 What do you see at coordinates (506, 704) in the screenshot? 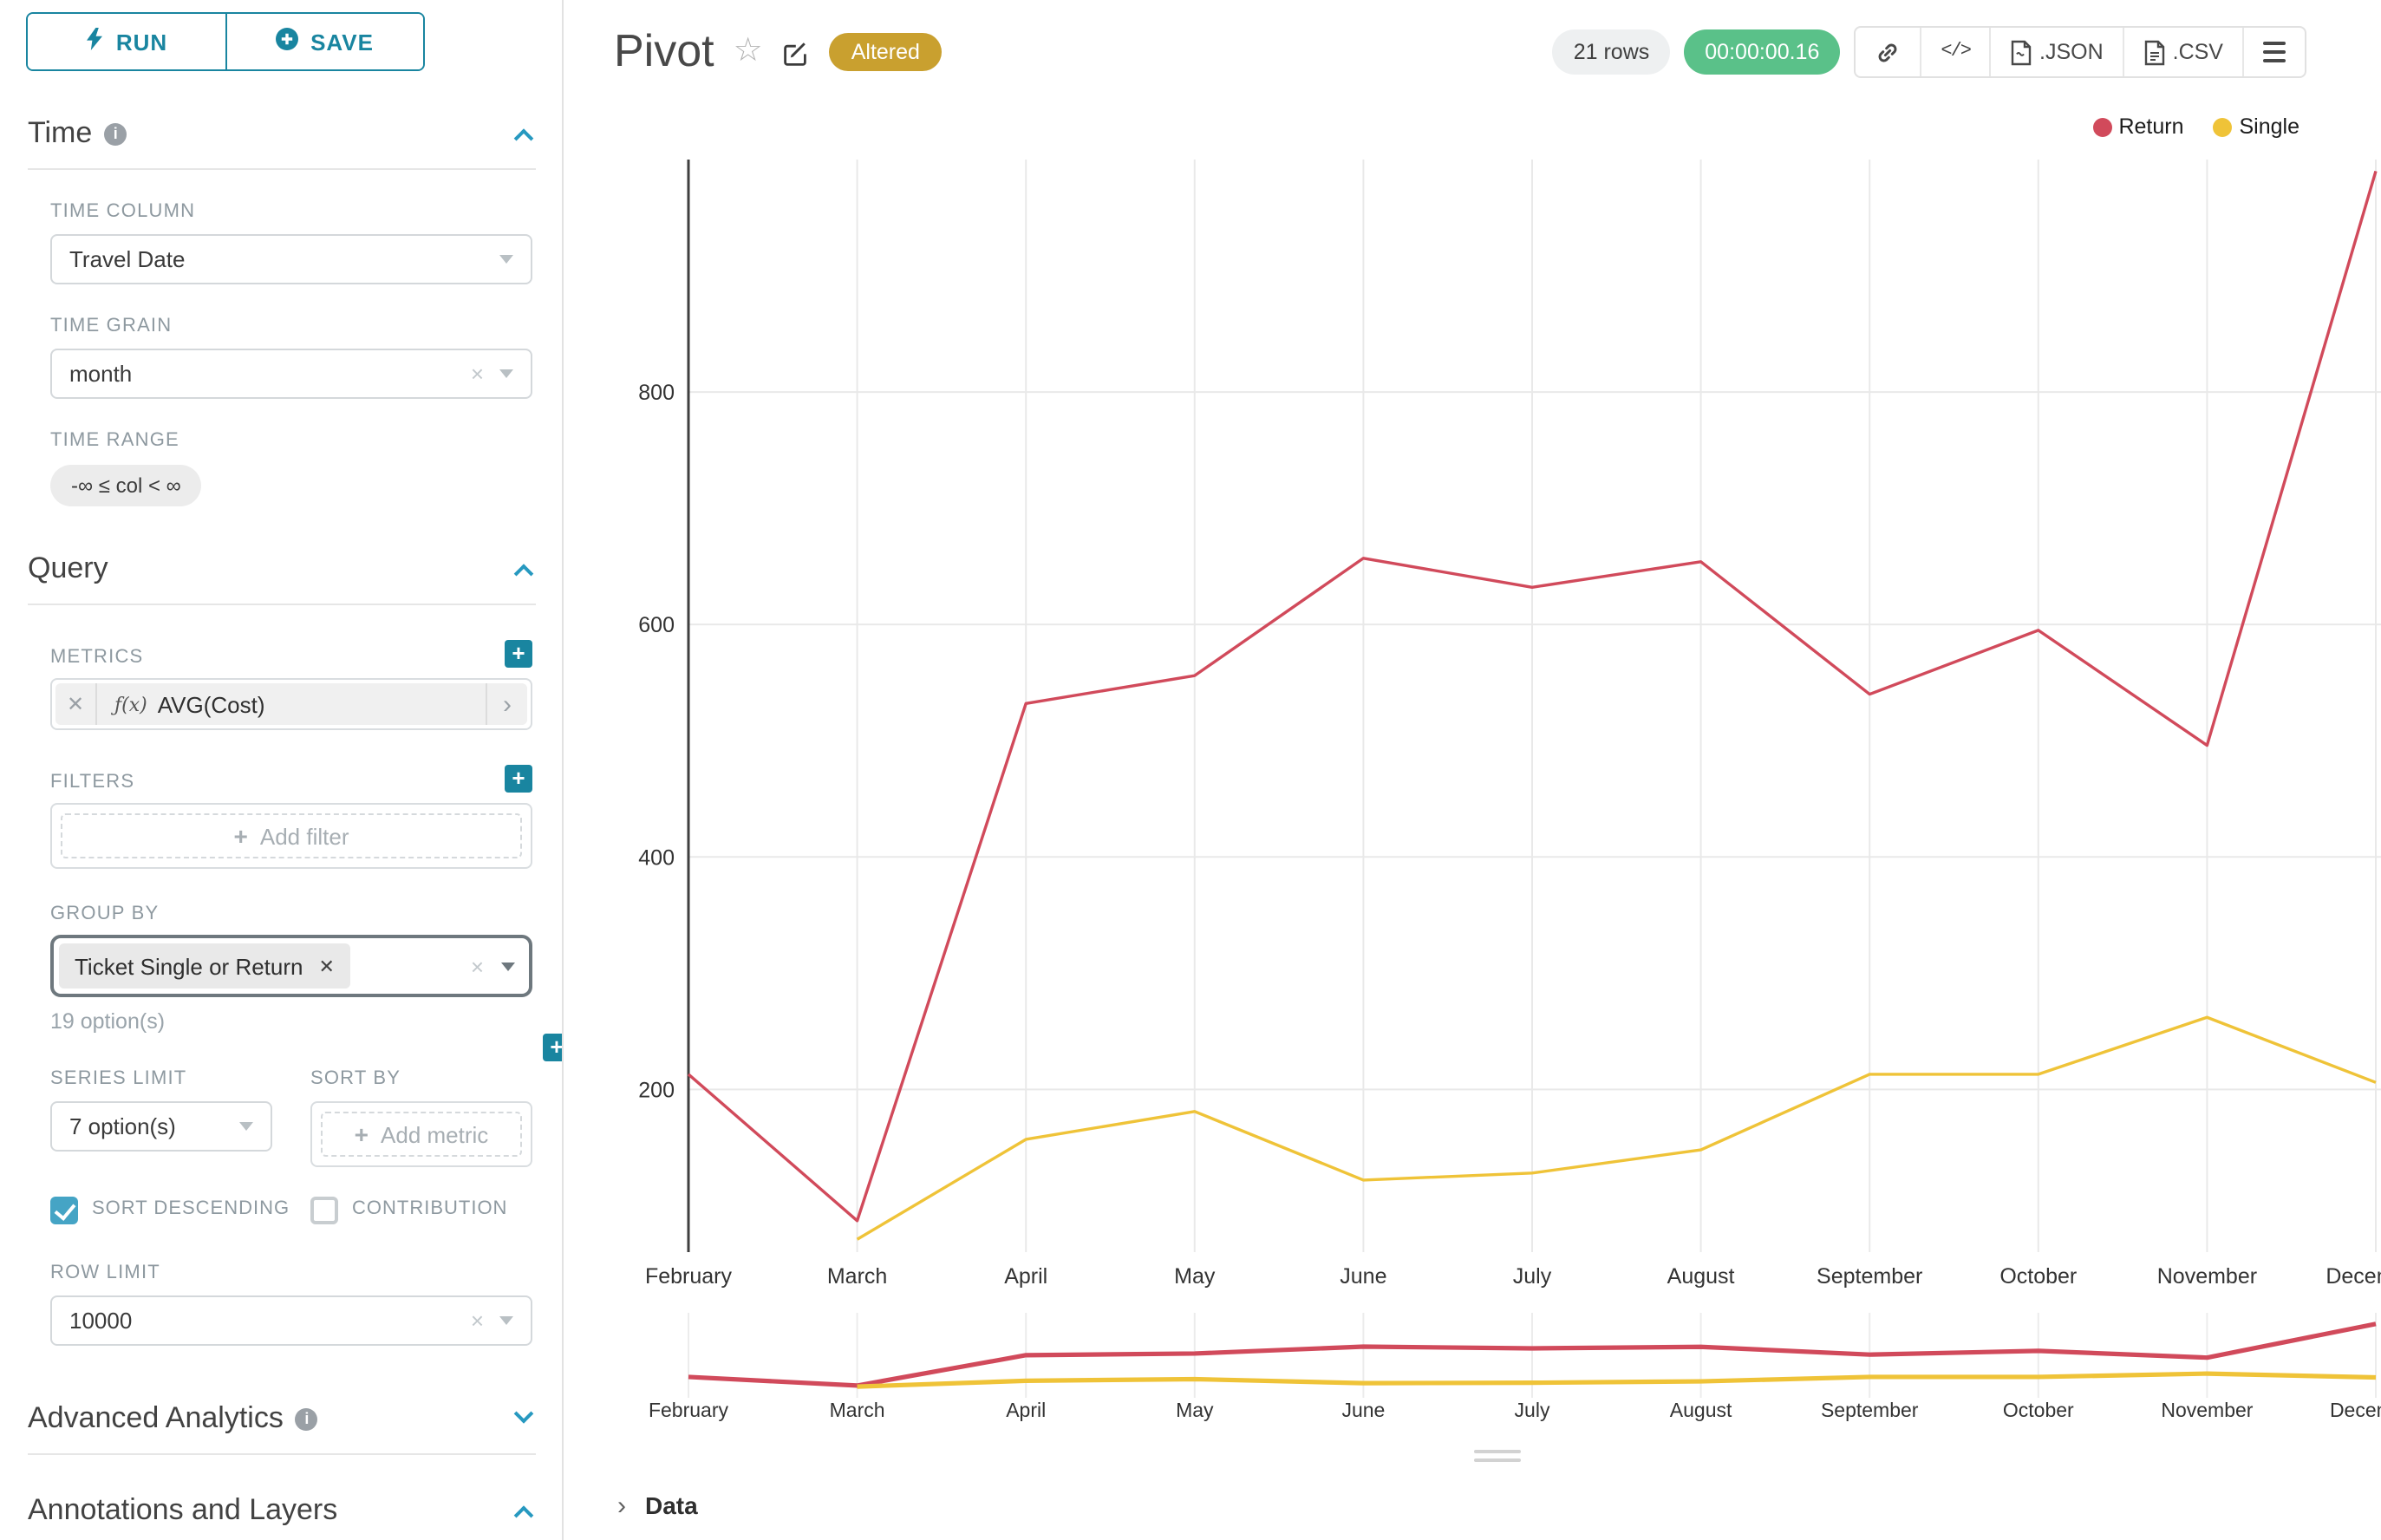
I see `expand-metric-icon: ›` at bounding box center [506, 704].